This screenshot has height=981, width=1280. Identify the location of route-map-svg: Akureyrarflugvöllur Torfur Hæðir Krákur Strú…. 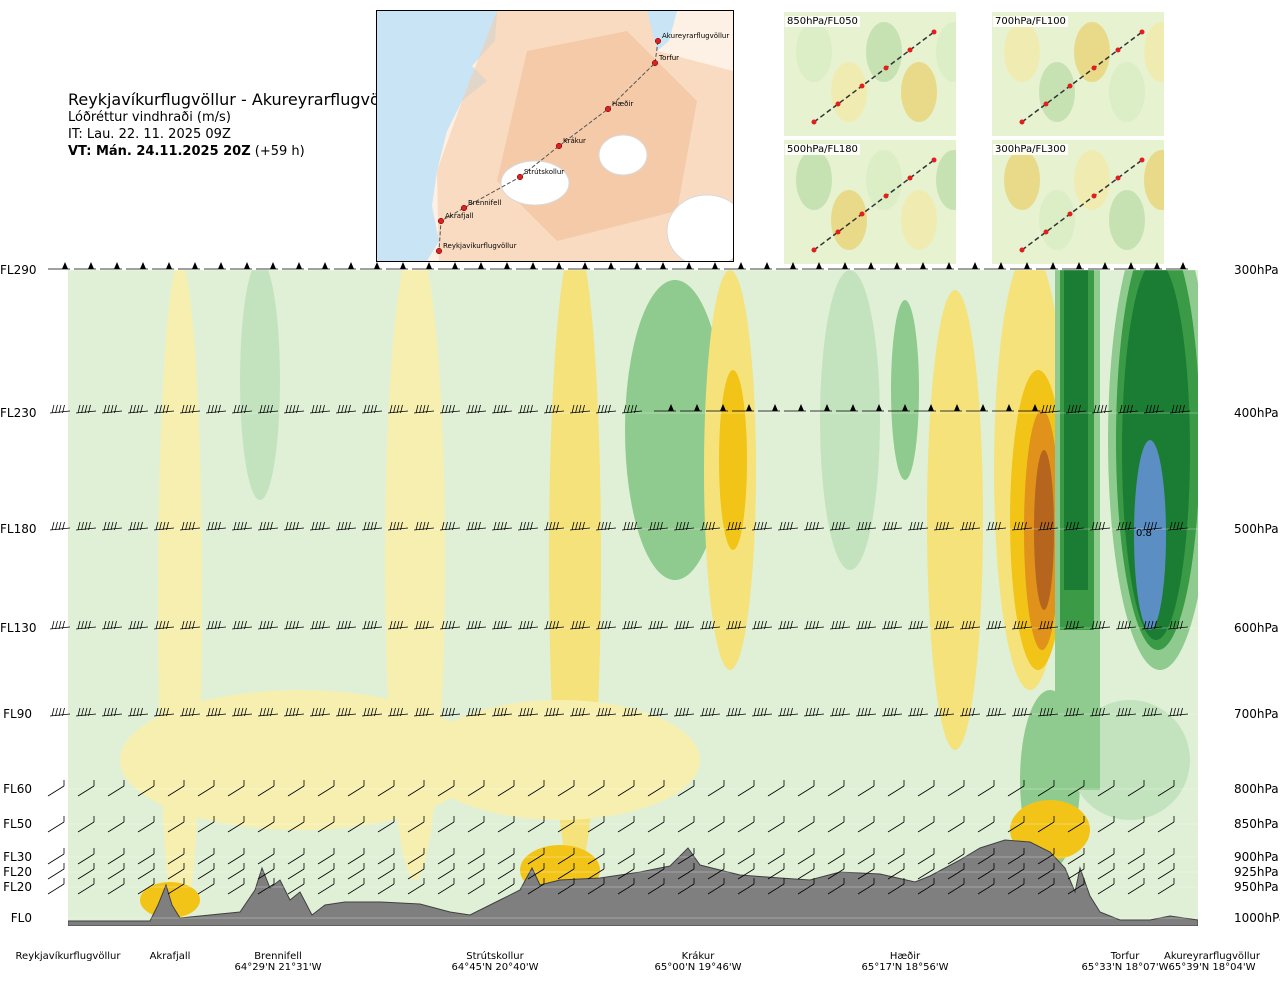
(555, 136).